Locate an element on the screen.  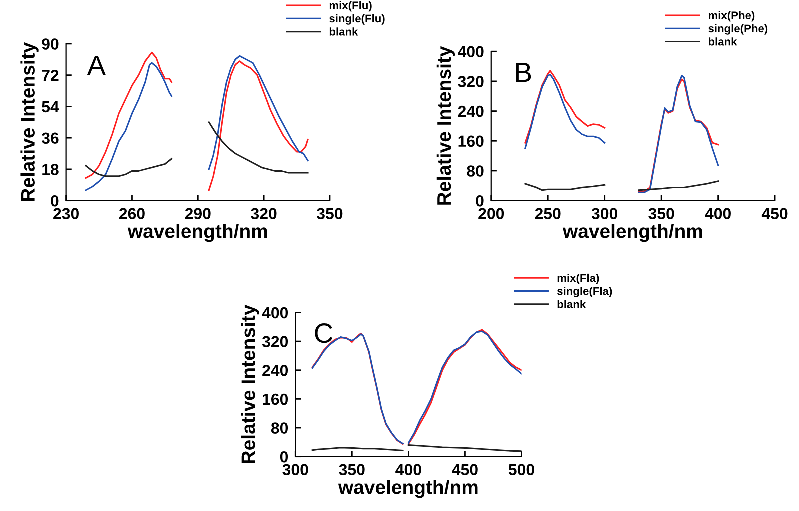
x-tick-label: 500 is located at coordinates (521, 470).